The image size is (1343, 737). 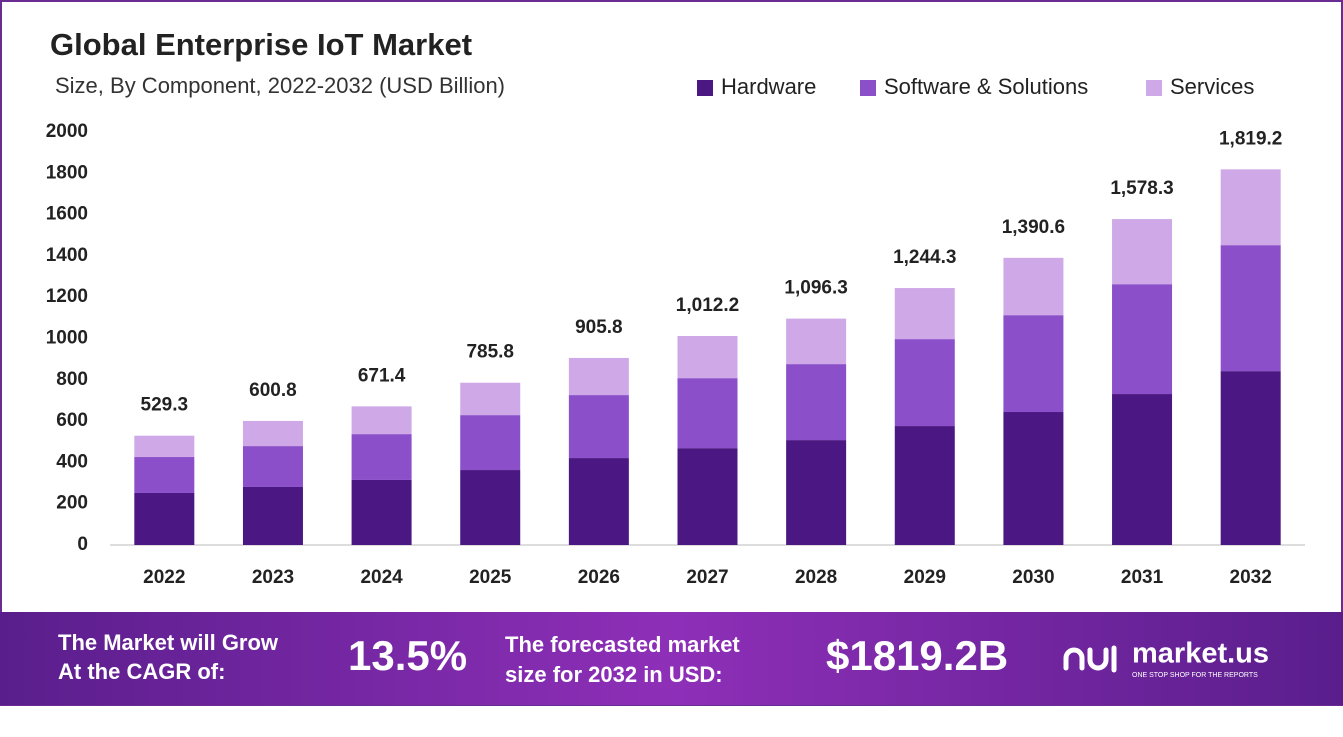 I want to click on brand-tagline: ONE STOP SHOP FOR THE REPORTS, so click(x=1195, y=675).